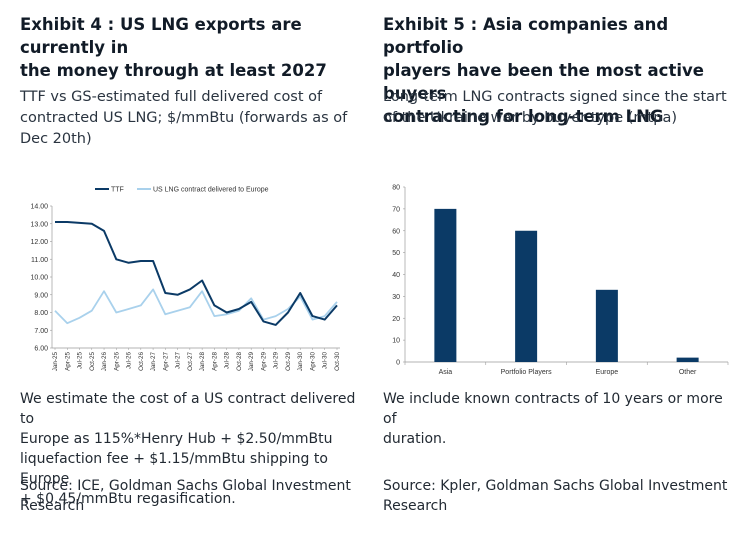  What do you see at coordinates (178, 361) in the screenshot?
I see `x-tick-label: Jul-27` at bounding box center [178, 361].